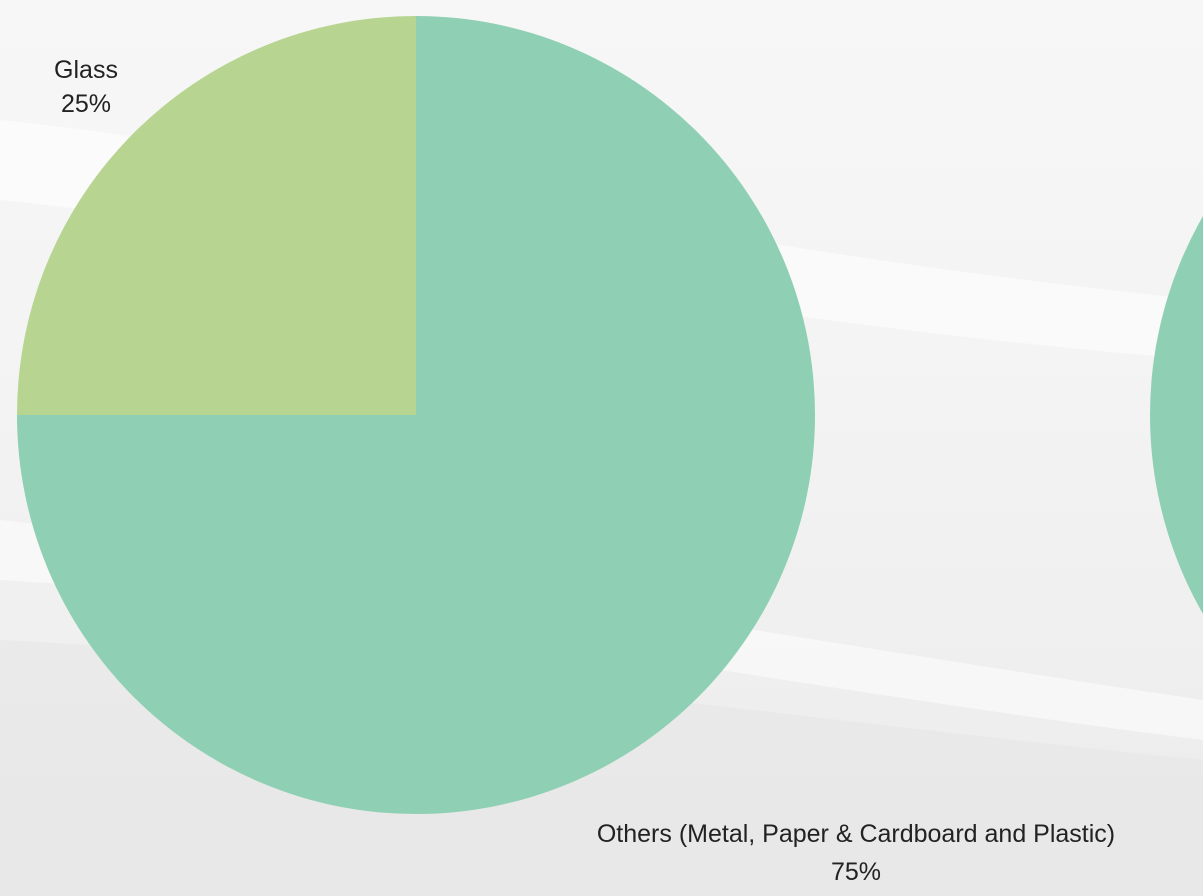 The image size is (1203, 896). I want to click on second-pie-partial, so click(1176, 415).